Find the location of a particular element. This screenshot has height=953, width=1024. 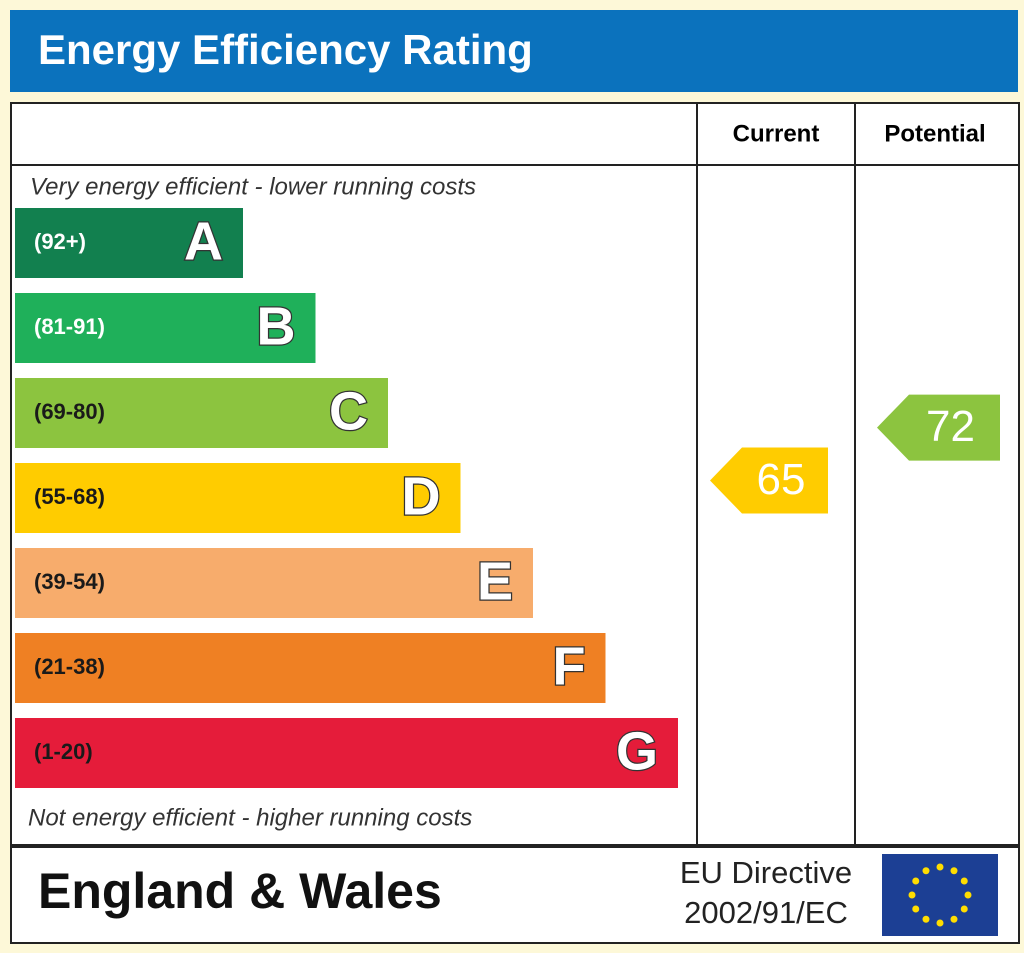

band-range: (69-80) is located at coordinates (69, 411).